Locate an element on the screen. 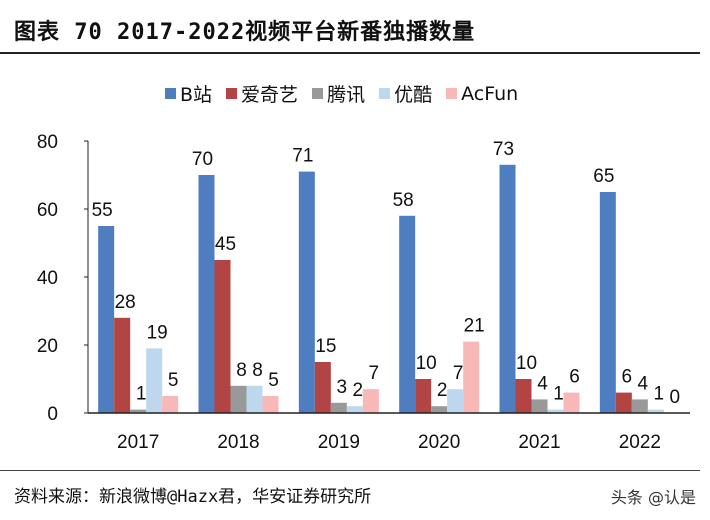 This screenshot has height=520, width=710. data-label: 58 is located at coordinates (403, 200).